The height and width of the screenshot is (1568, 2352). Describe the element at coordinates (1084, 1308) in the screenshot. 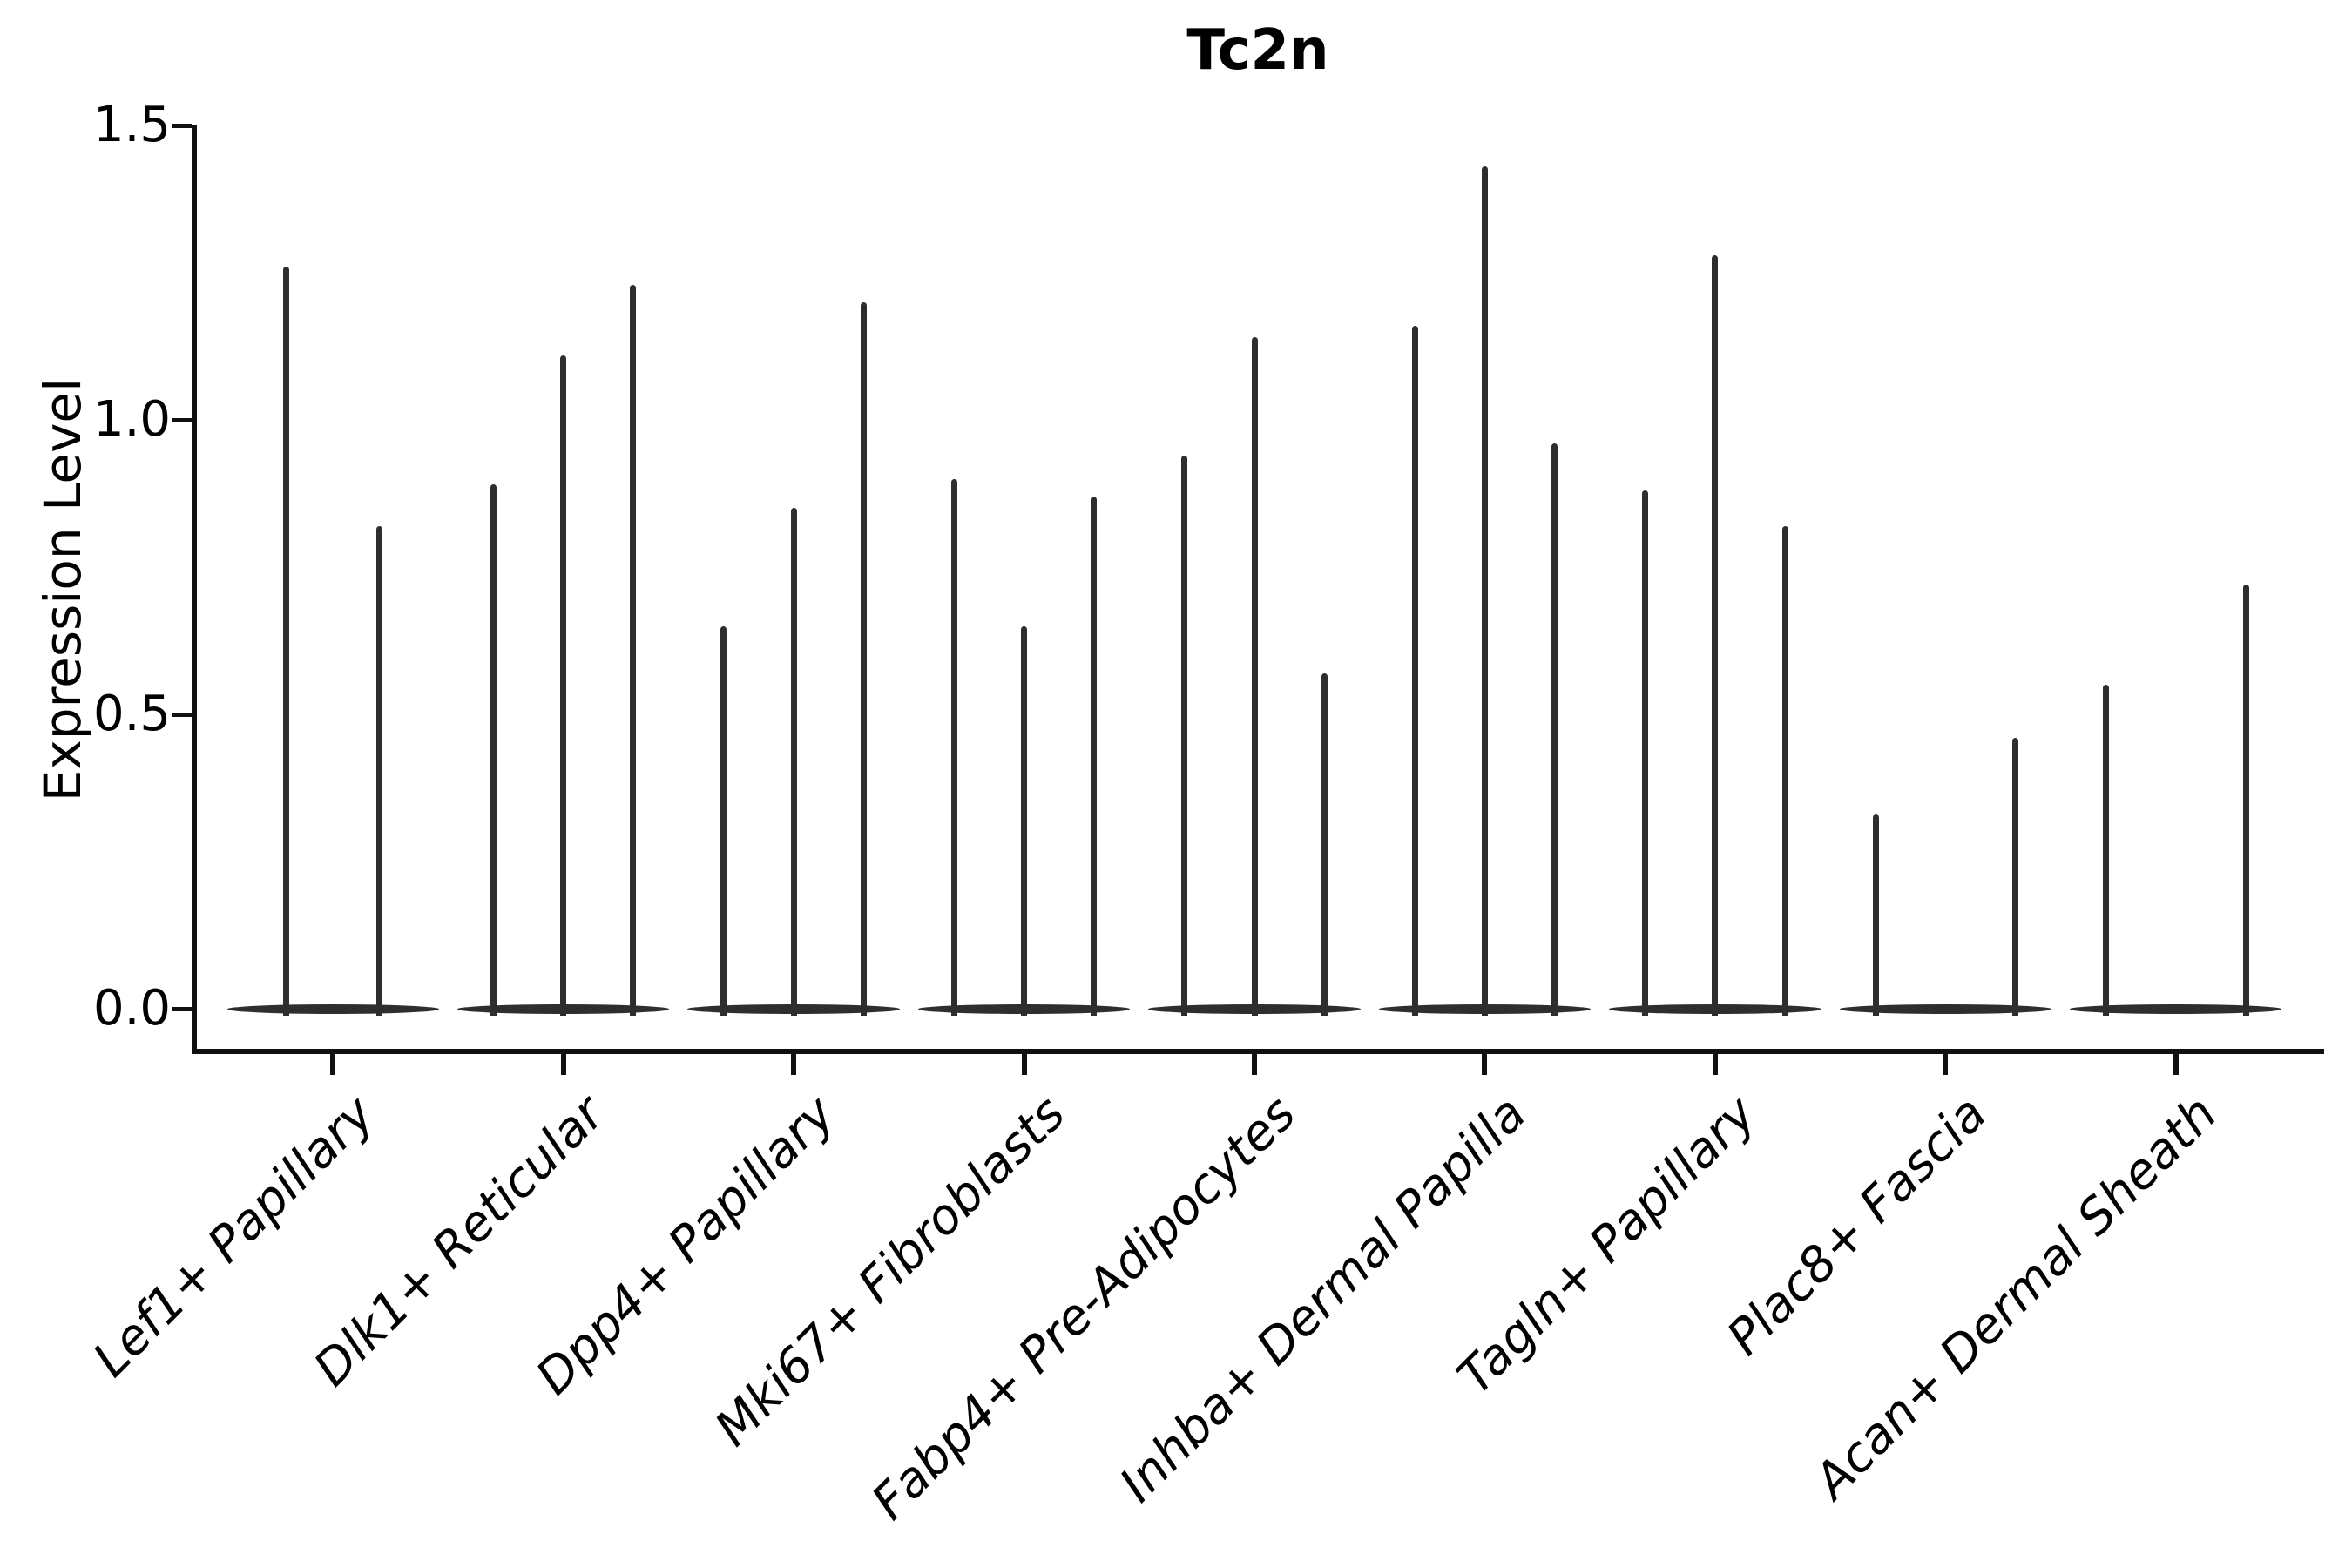

I see `x-tick-label: Fabp4+ Pre-Adipocytes` at that location.